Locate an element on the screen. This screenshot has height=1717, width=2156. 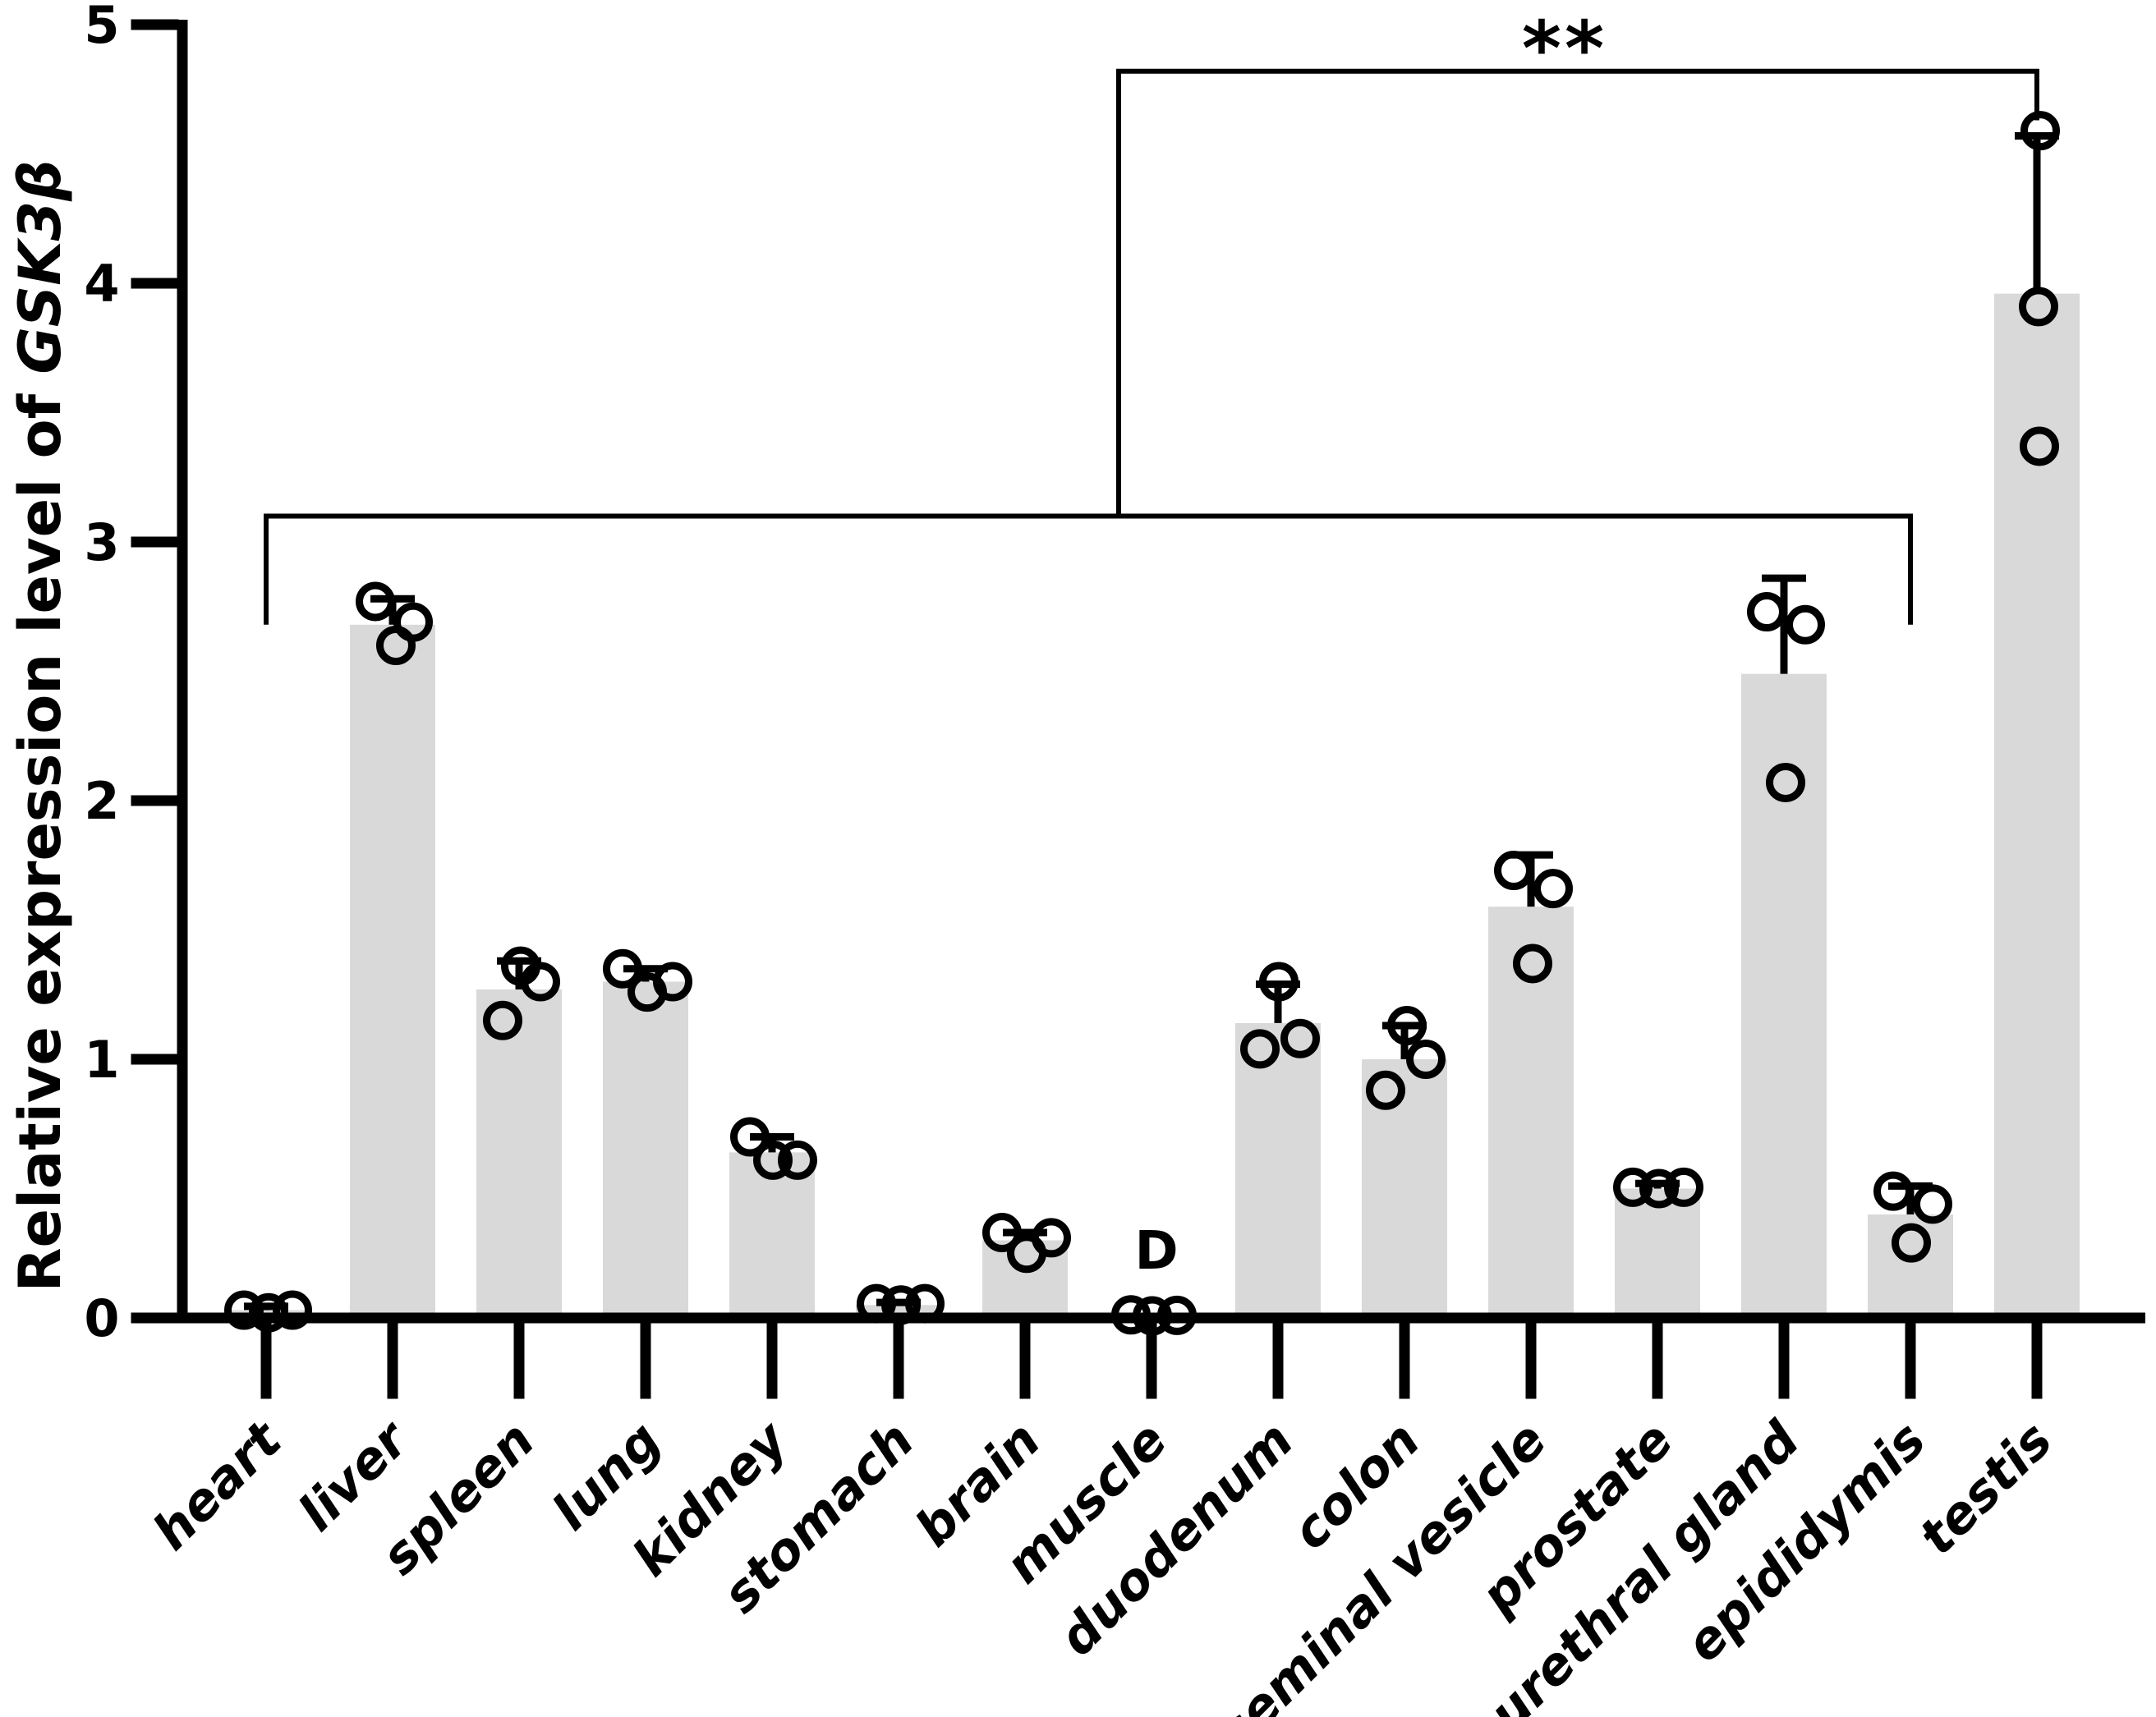
bar-liver is located at coordinates (392, 971).